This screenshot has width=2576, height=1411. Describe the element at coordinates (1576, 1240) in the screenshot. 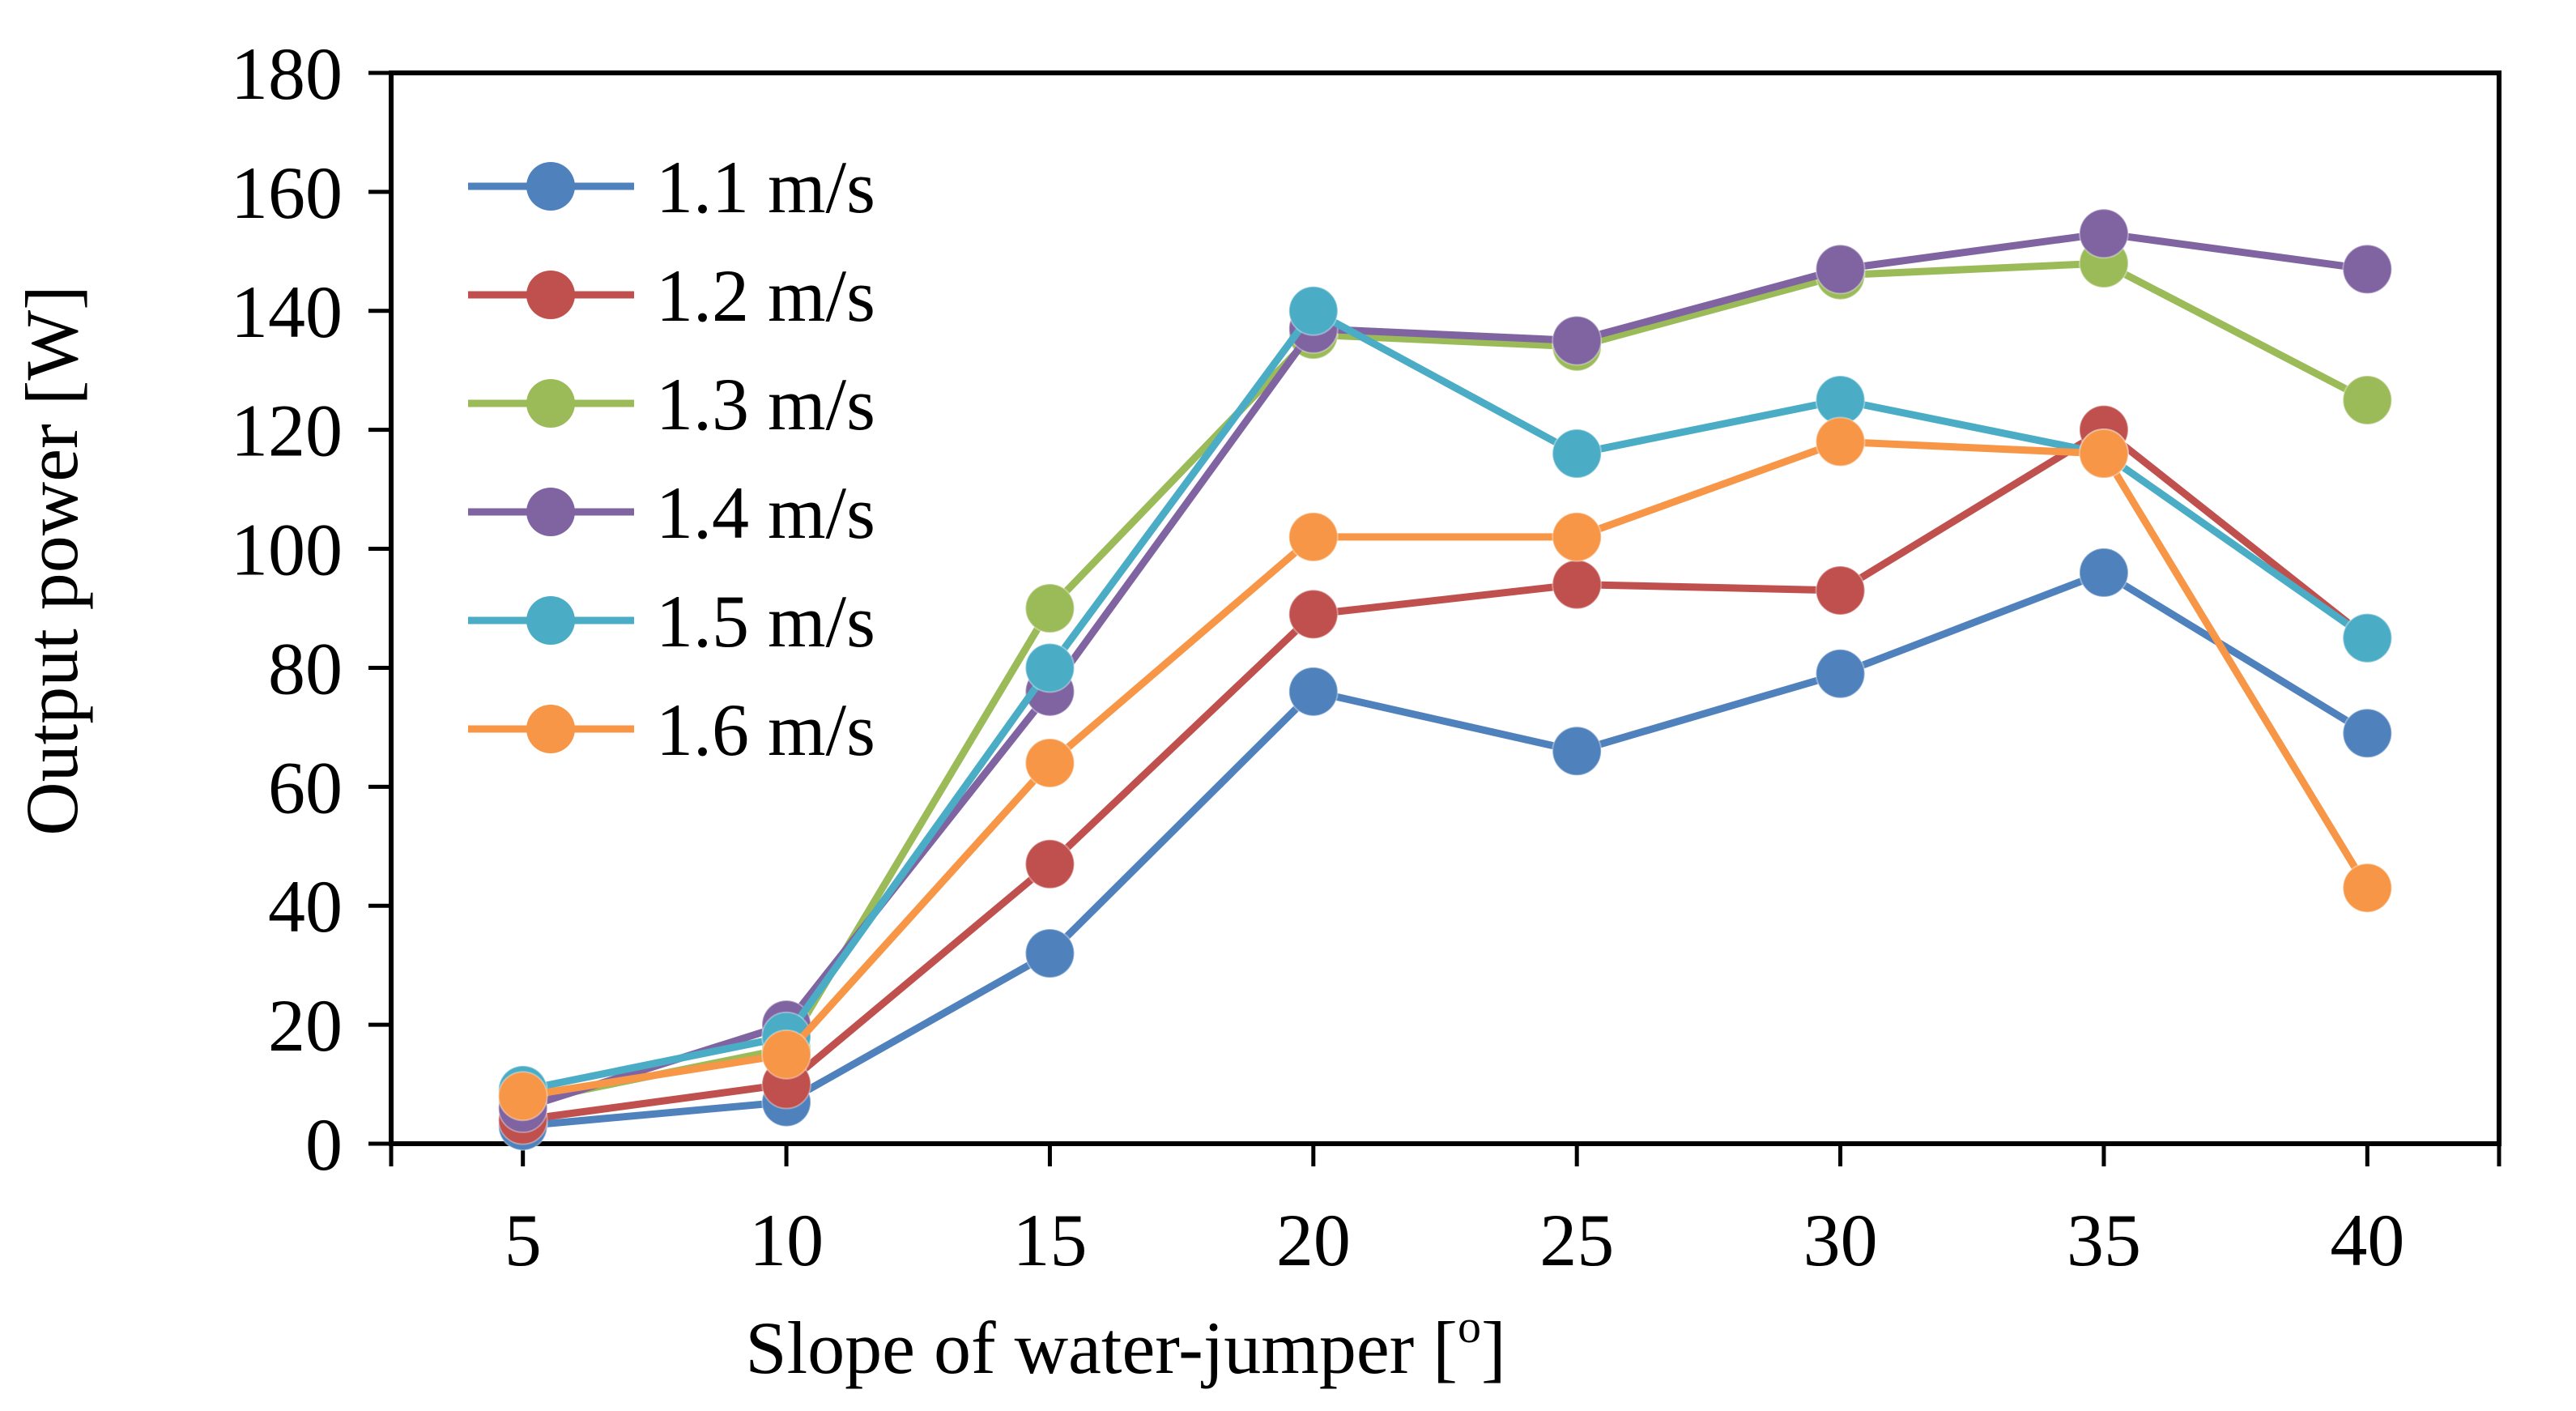

I see `x-tick-label: 25` at that location.